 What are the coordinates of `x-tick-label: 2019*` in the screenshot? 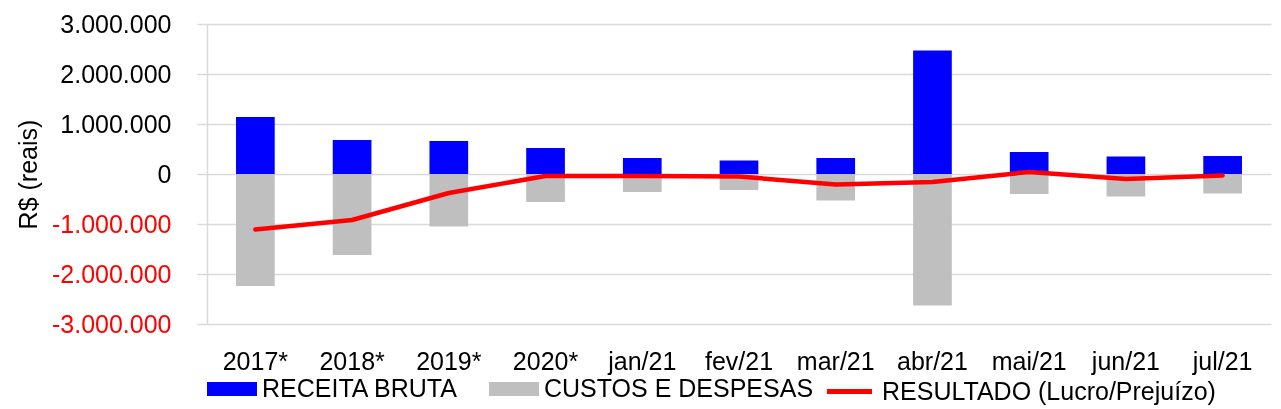 It's located at (449, 360).